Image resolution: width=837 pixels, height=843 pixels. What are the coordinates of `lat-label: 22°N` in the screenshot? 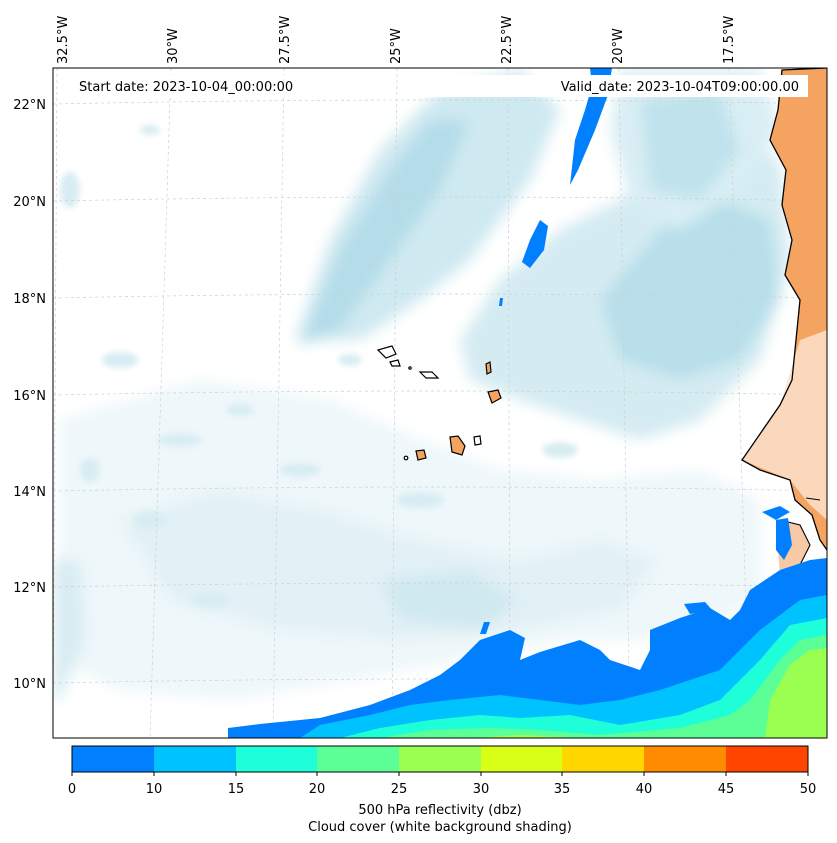 It's located at (29, 105).